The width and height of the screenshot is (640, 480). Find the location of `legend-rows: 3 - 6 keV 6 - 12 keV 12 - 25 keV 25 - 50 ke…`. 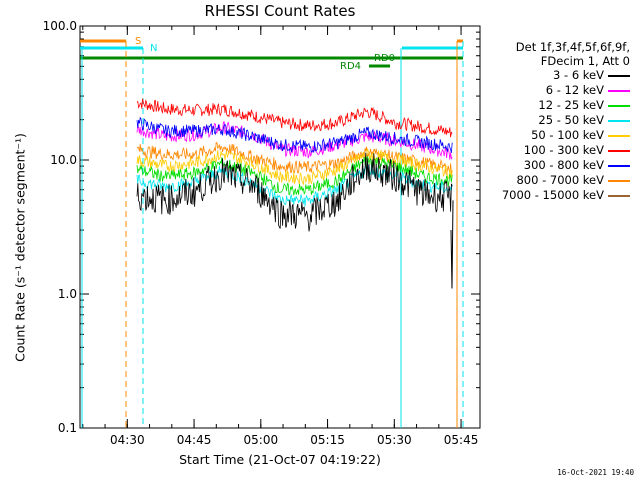

legend-rows: 3 - 6 keV 6 - 12 keV 12 - 25 keV 25 - 50 ke… is located at coordinates (557, 135).